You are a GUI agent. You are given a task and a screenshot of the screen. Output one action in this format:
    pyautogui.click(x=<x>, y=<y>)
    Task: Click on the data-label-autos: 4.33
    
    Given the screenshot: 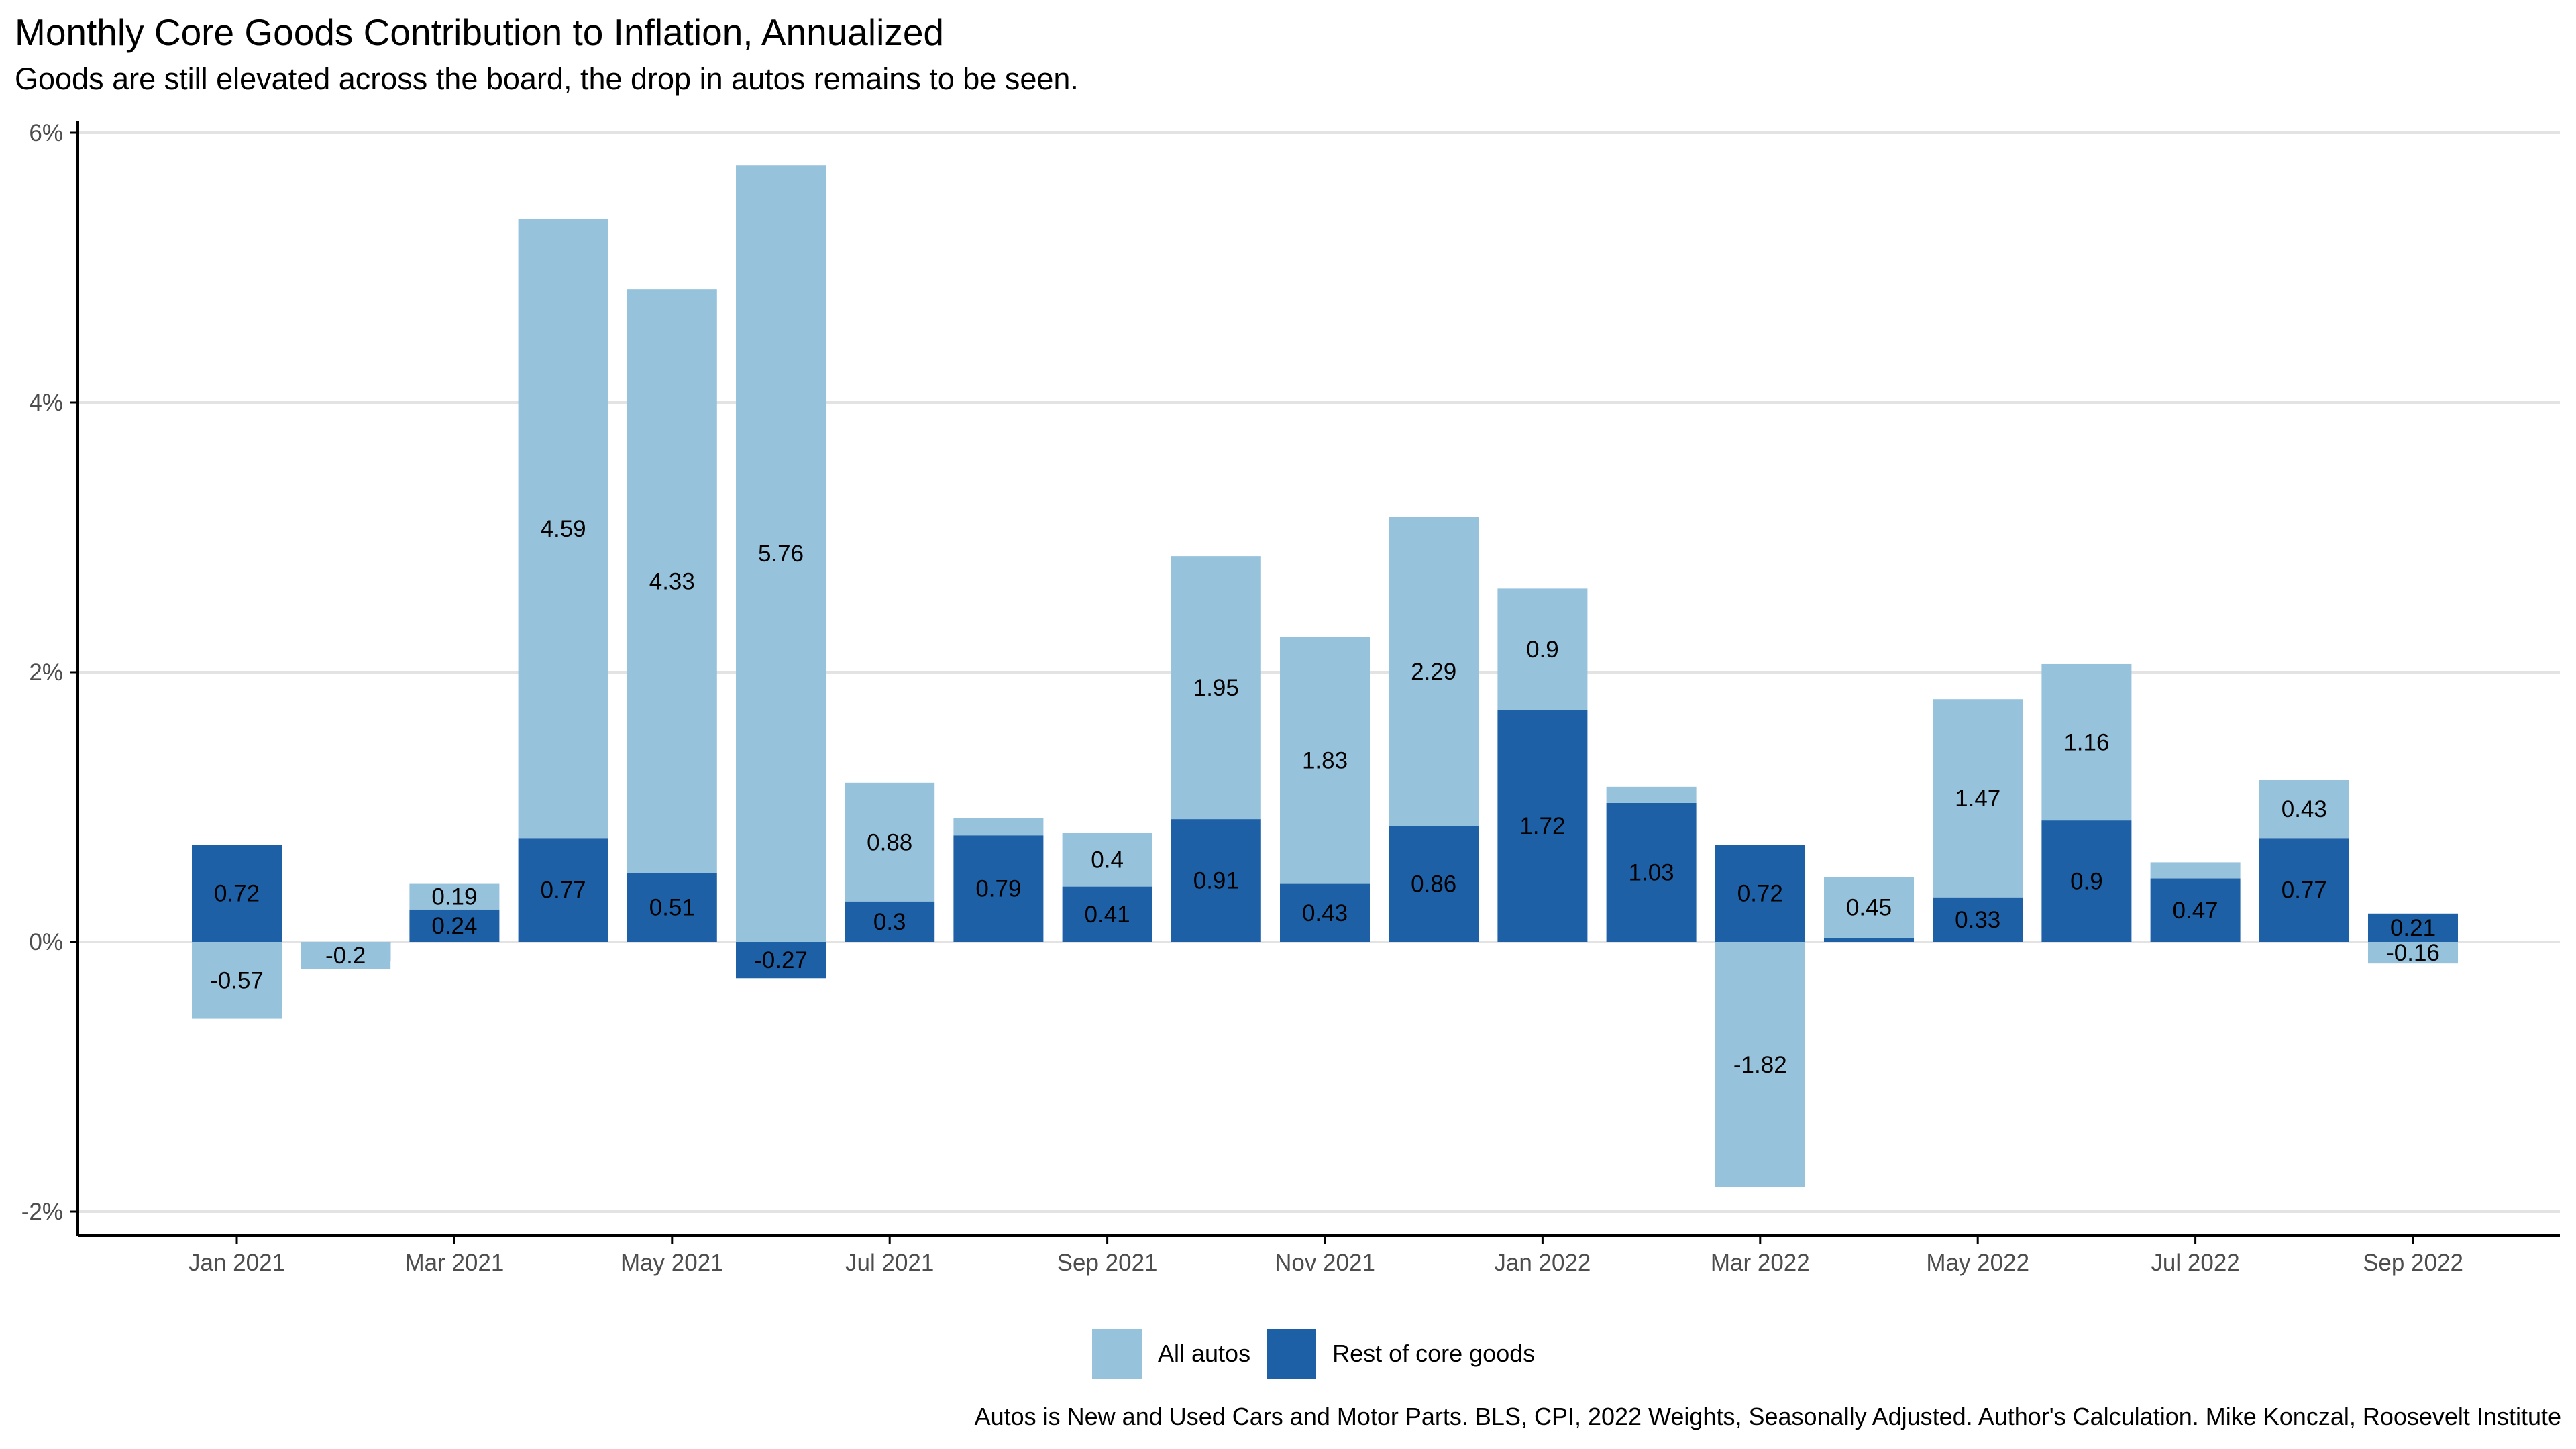 What is the action you would take?
    pyautogui.click(x=672, y=581)
    